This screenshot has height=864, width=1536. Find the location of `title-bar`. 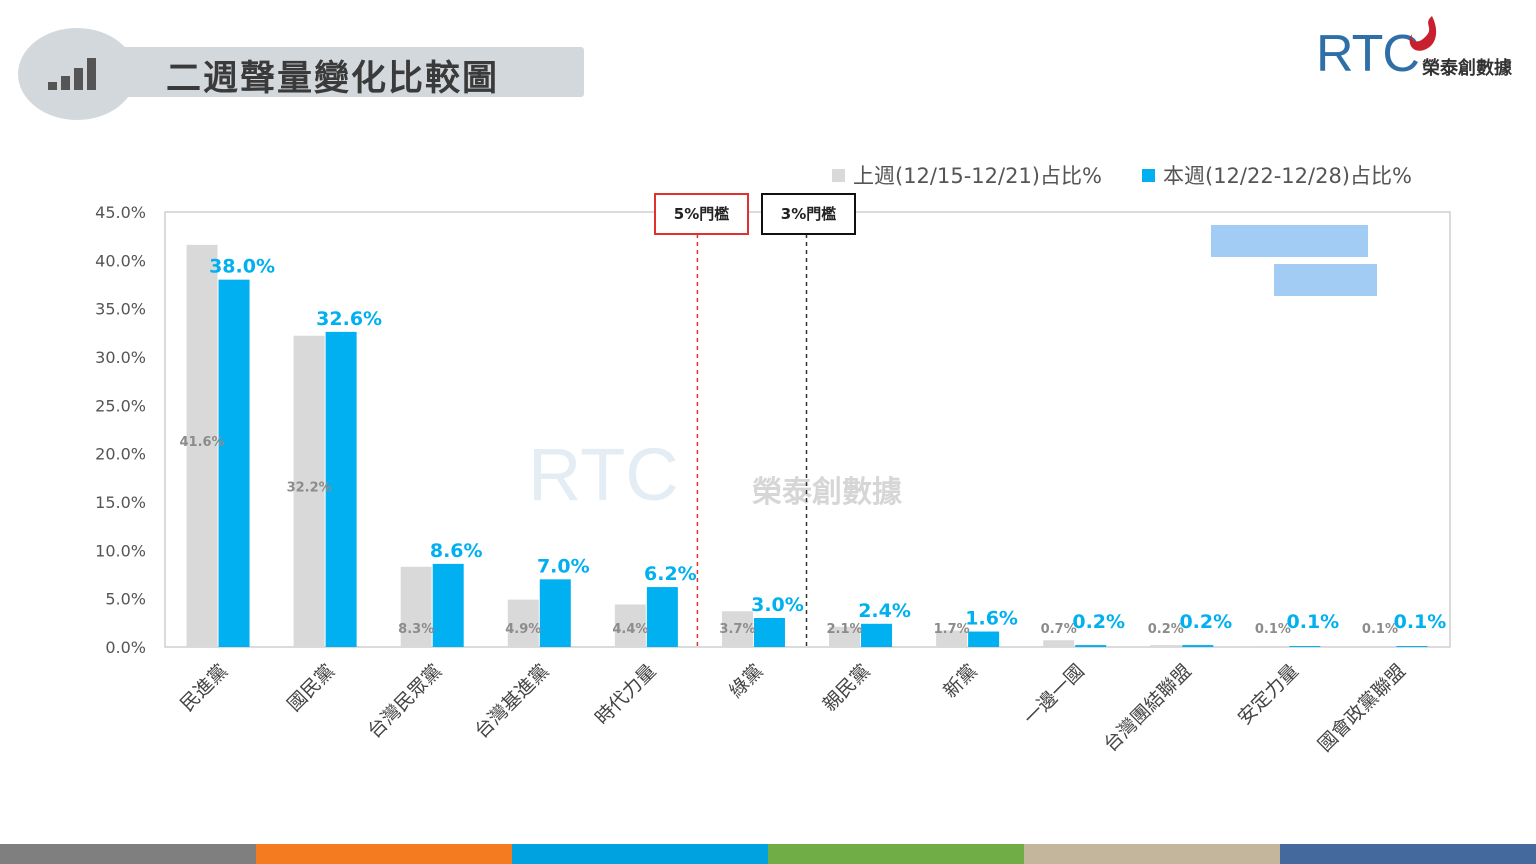

title-bar is located at coordinates (331, 72).